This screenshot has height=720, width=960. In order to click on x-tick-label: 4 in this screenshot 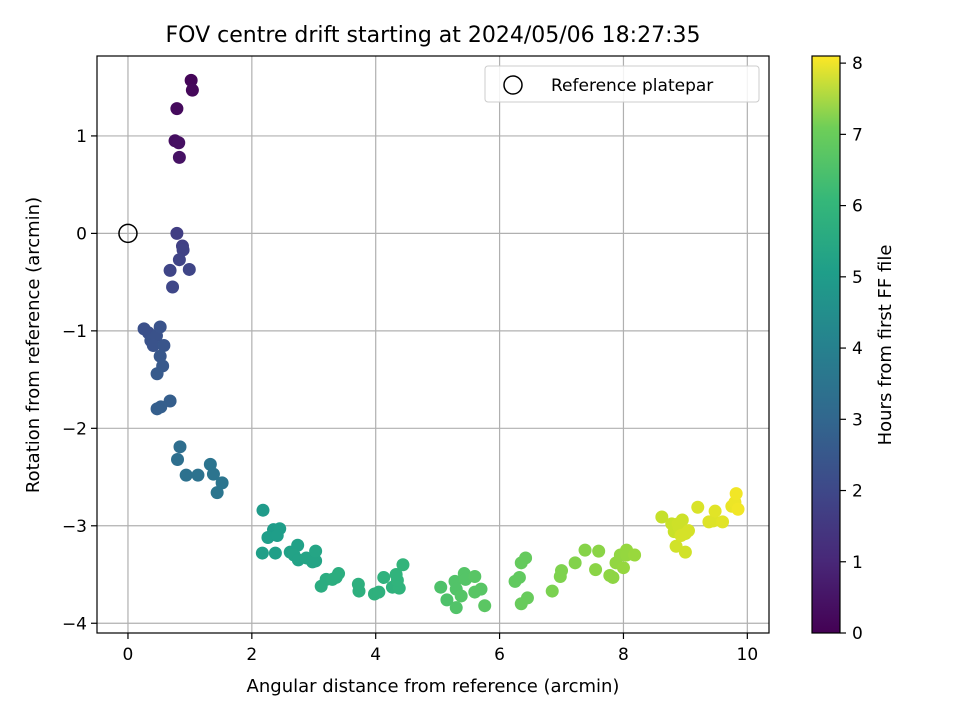, I will do `click(375, 655)`.